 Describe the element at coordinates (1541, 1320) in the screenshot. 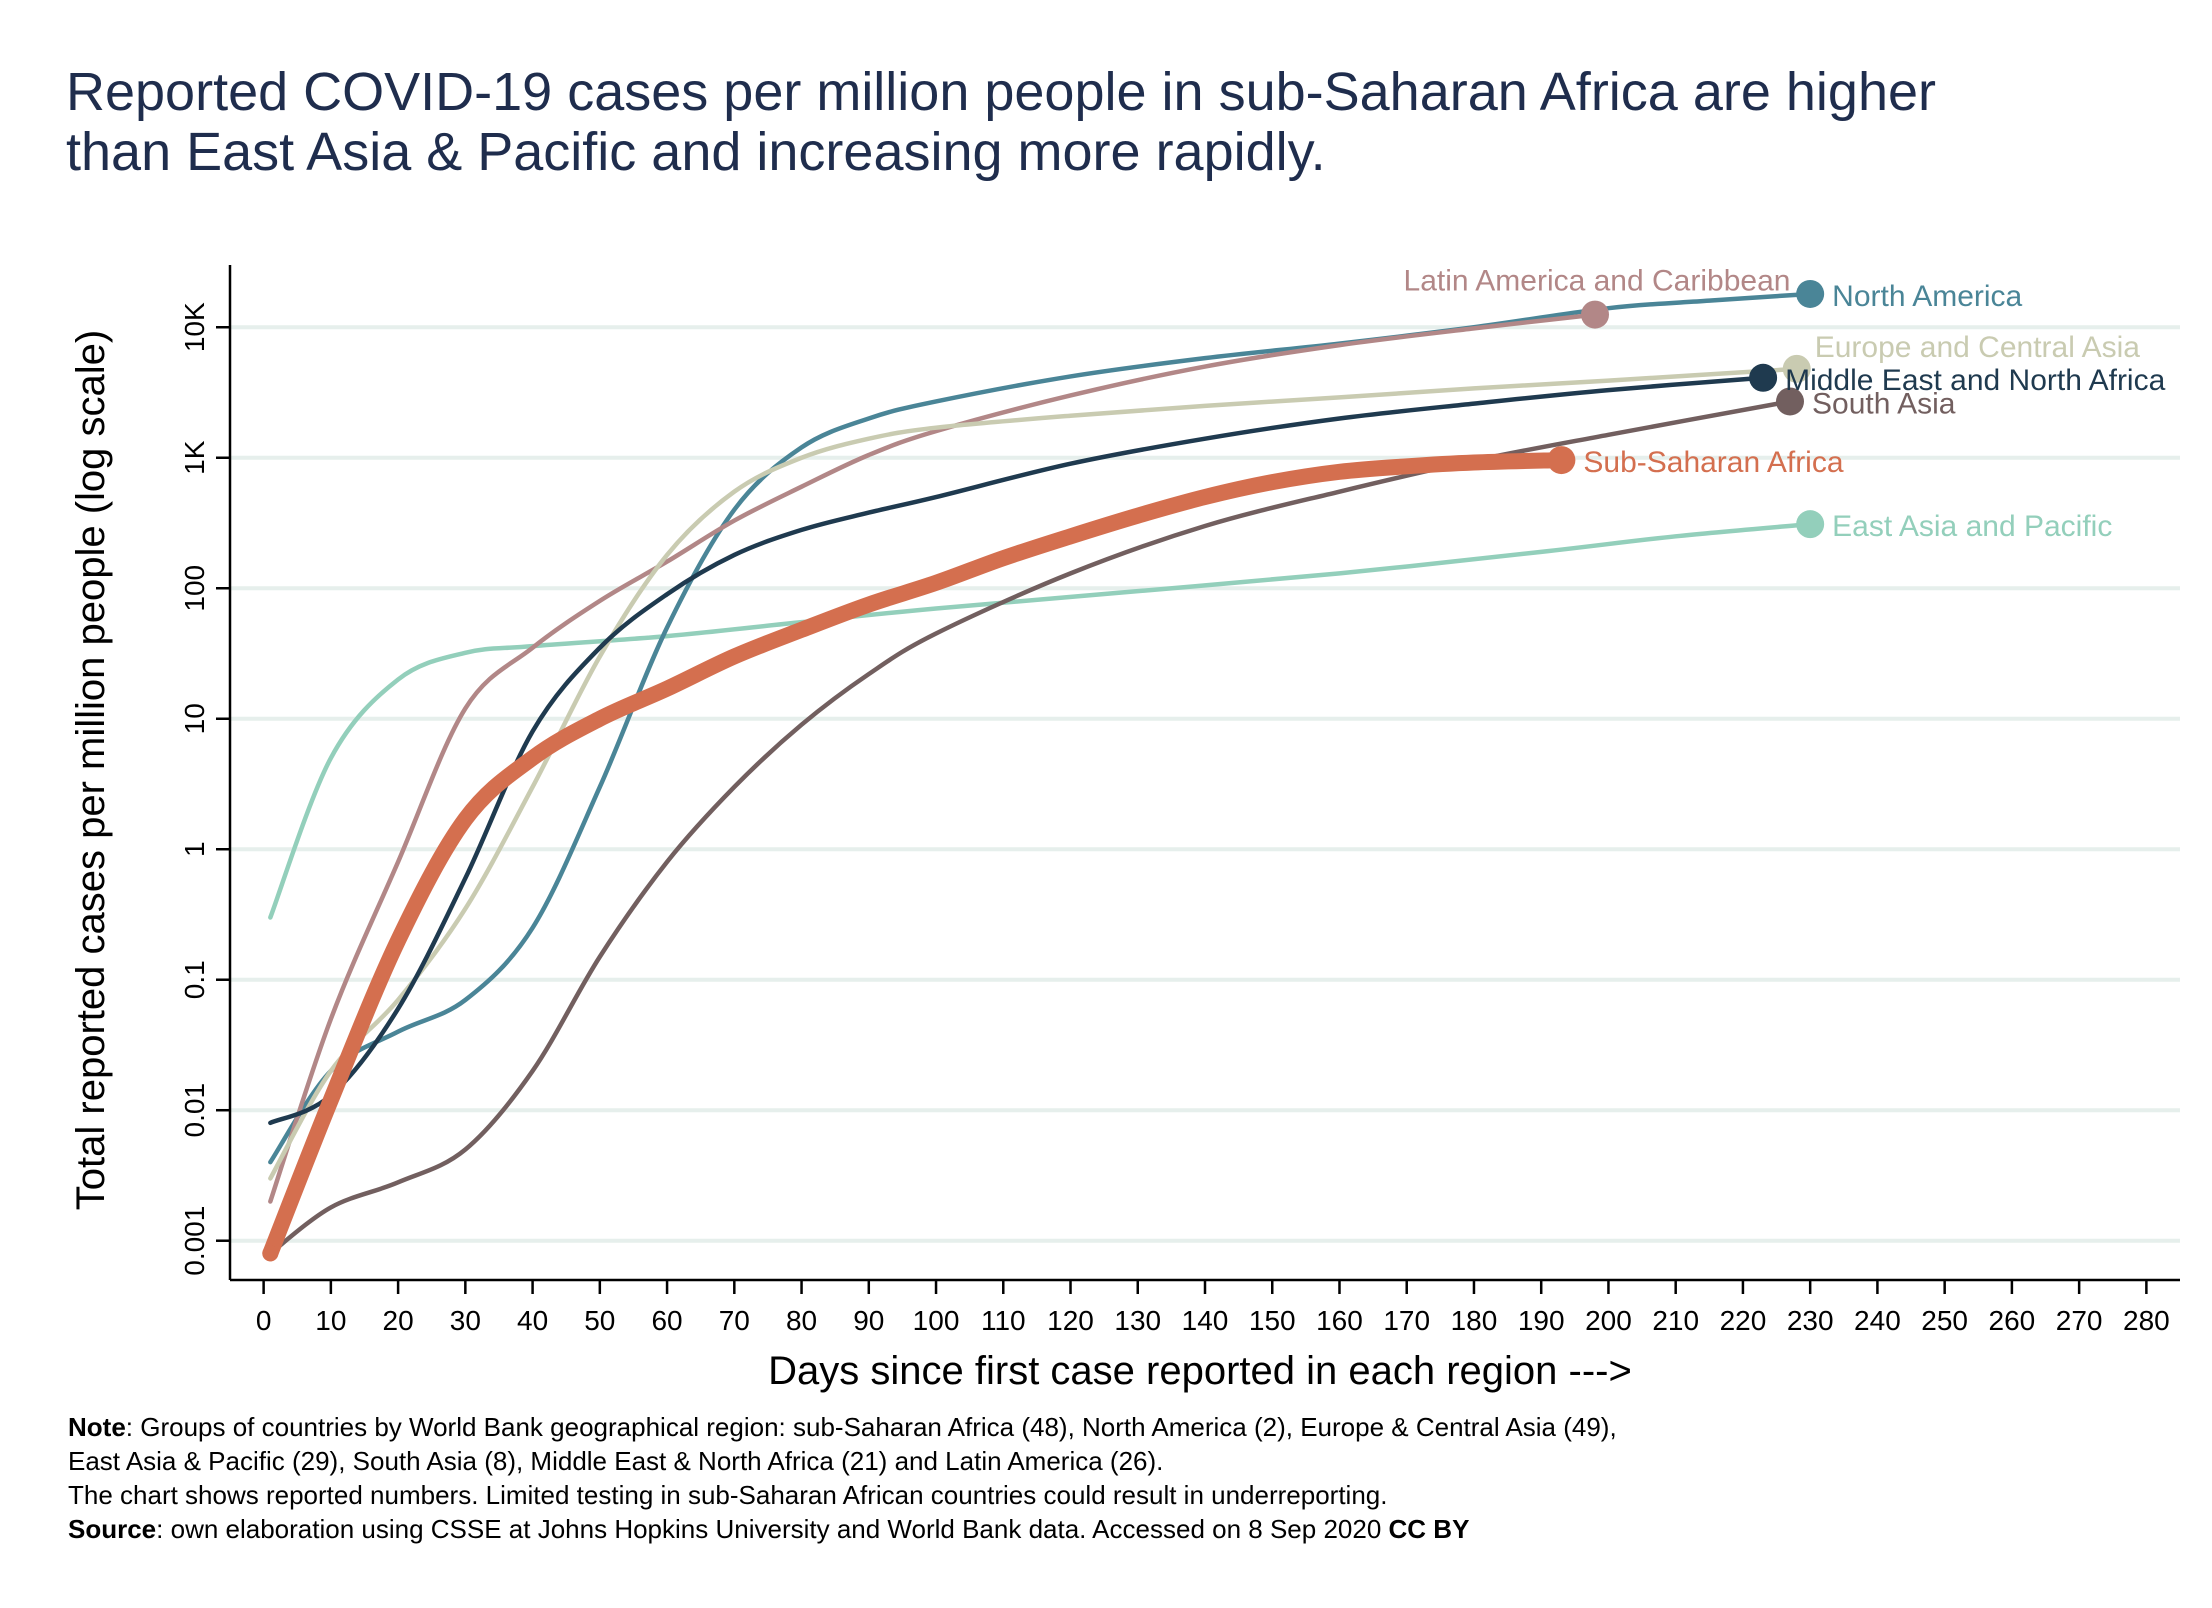

I see `x-tick-label: 190` at that location.